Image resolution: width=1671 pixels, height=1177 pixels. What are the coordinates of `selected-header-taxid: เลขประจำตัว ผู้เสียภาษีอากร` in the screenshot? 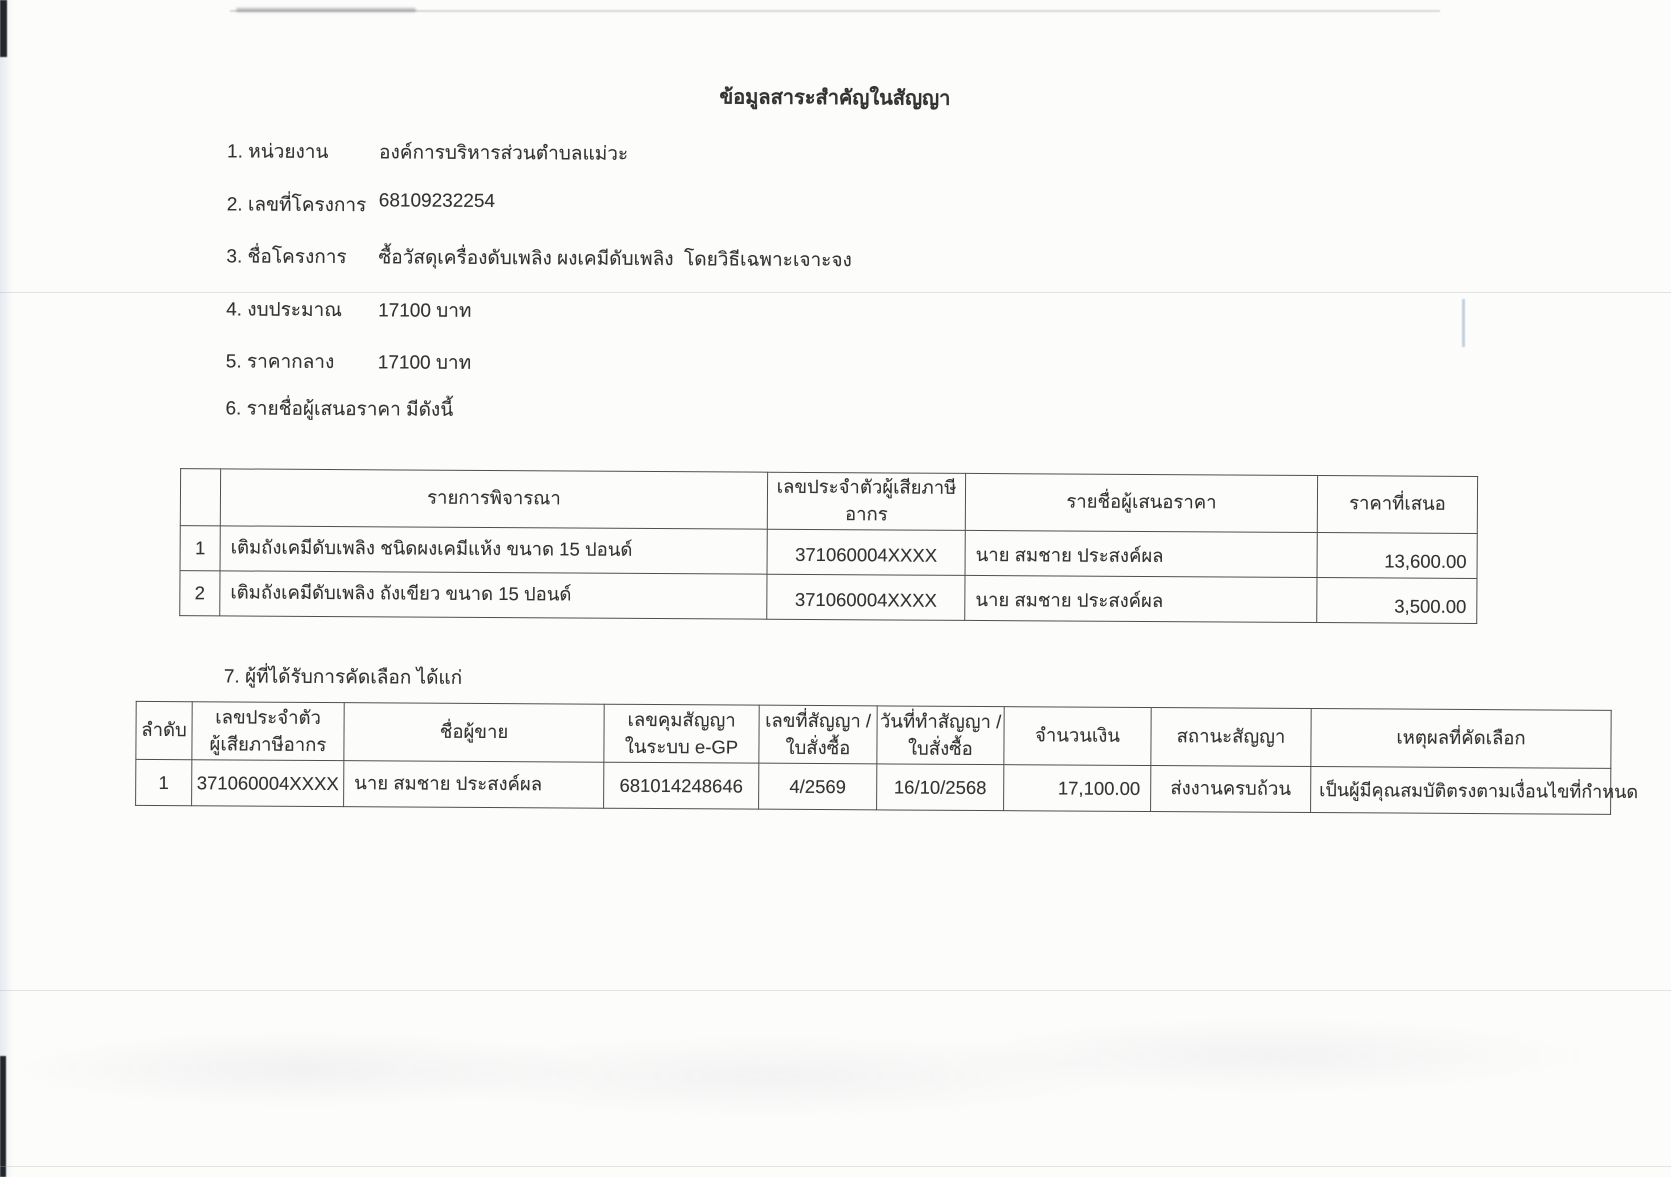 It's located at (268, 731).